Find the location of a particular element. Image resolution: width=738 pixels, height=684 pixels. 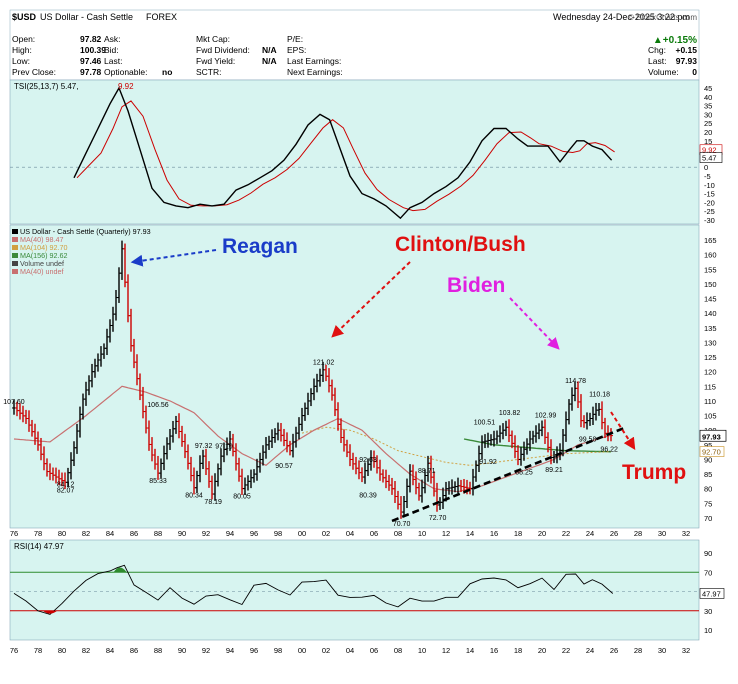

last-price-tag is located at coordinates (713, 435).